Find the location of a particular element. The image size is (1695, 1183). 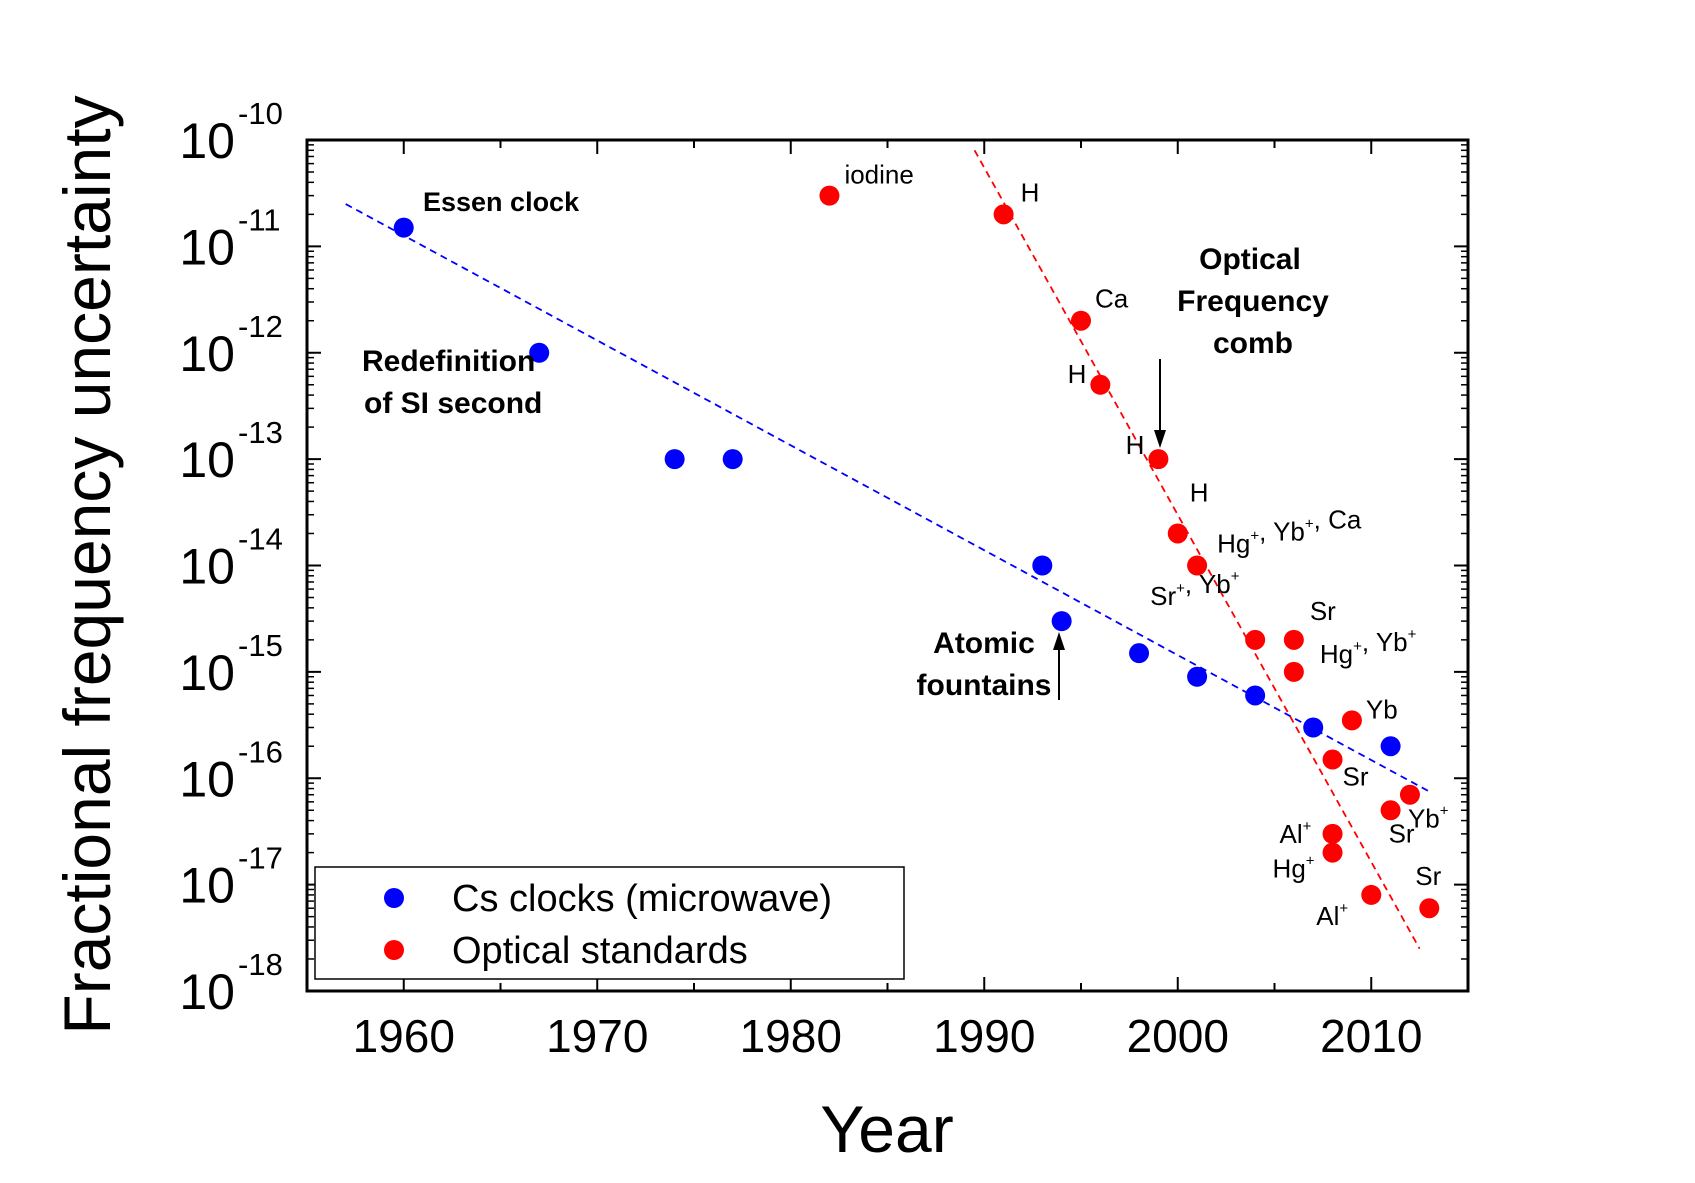

annotation-comb-3: comb is located at coordinates (1253, 343).